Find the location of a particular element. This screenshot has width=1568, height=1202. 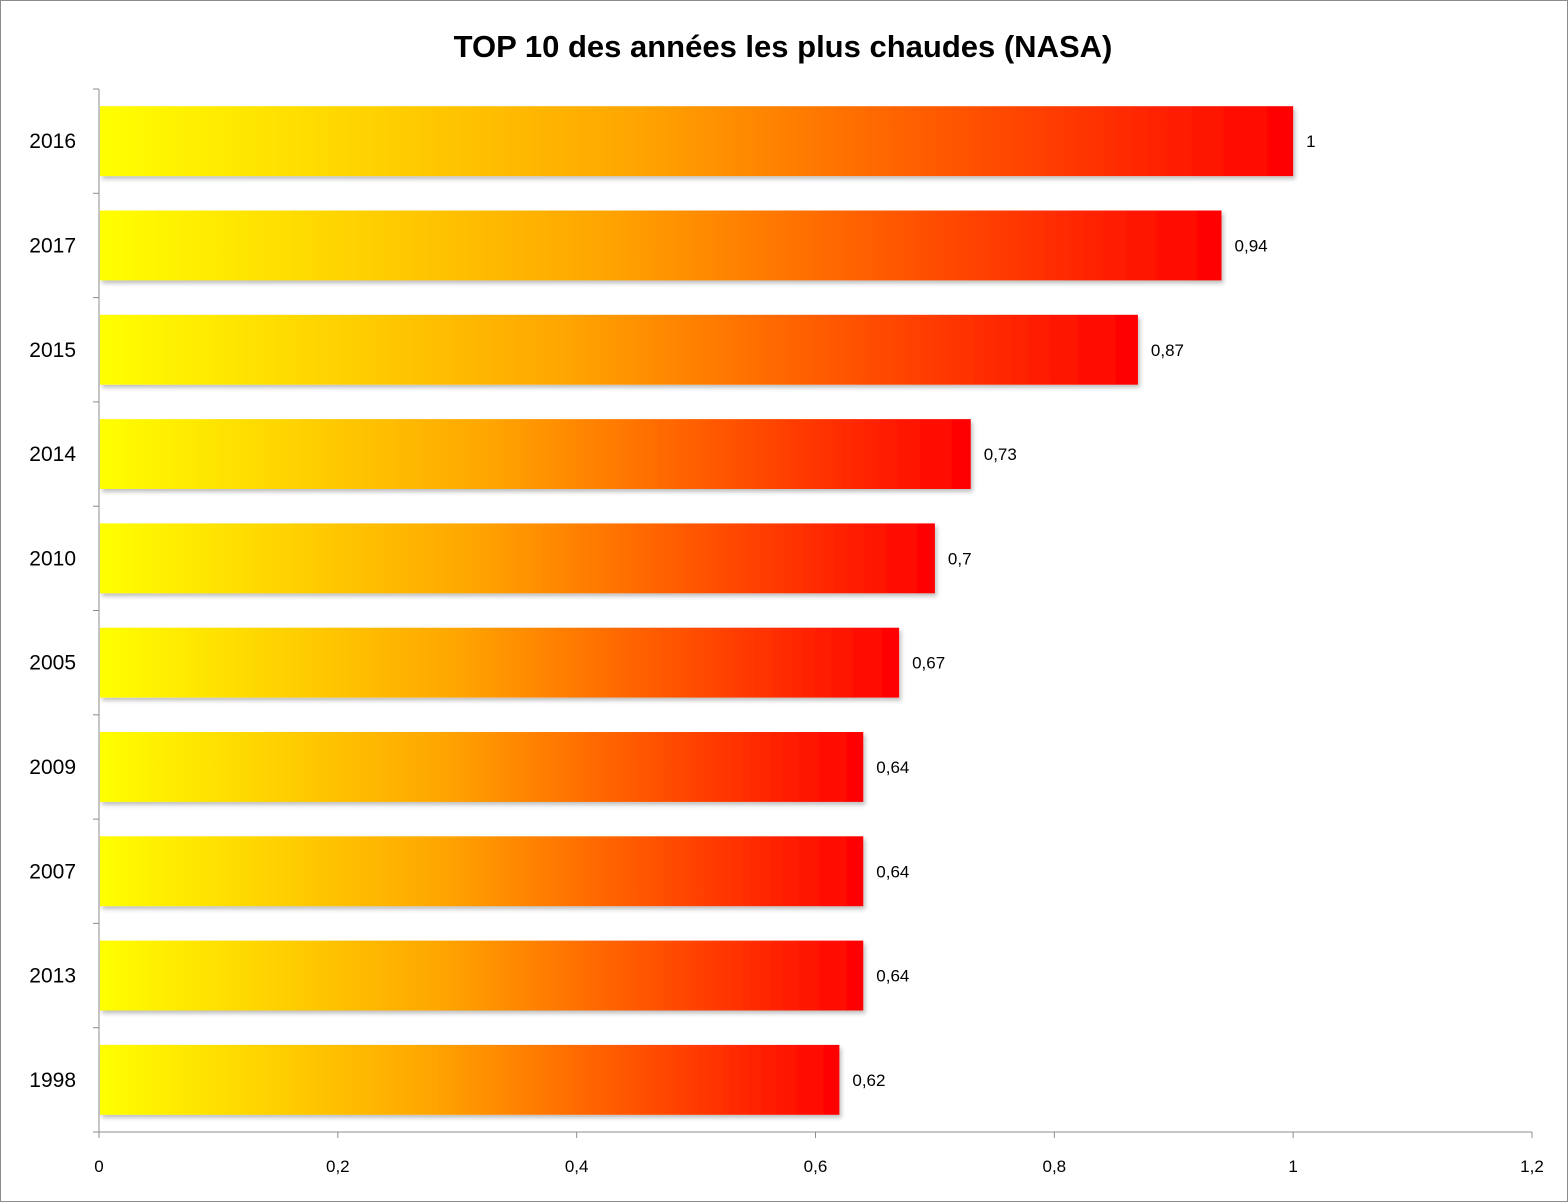

category-label-2007: 2007 is located at coordinates (52, 871).